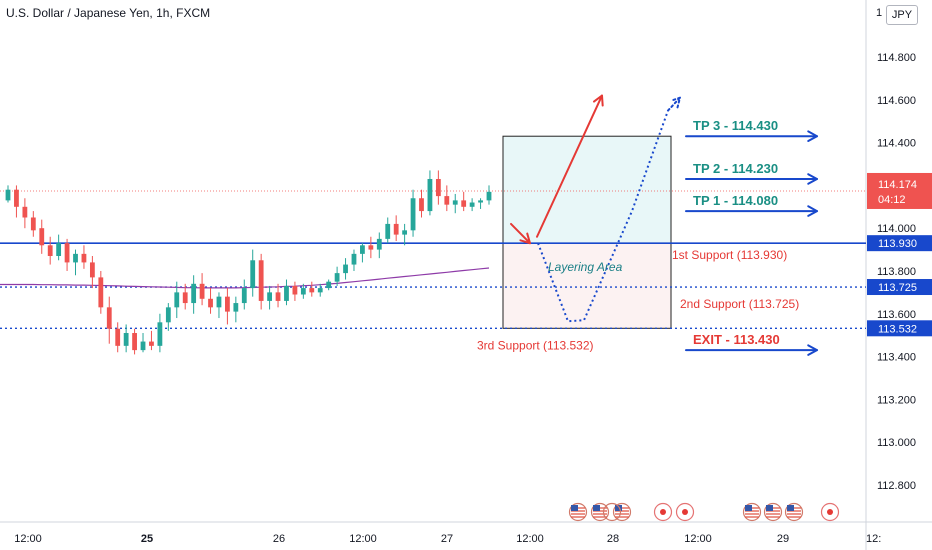 This screenshot has width=932, height=550. I want to click on x-tick-label: 27, so click(447, 539).